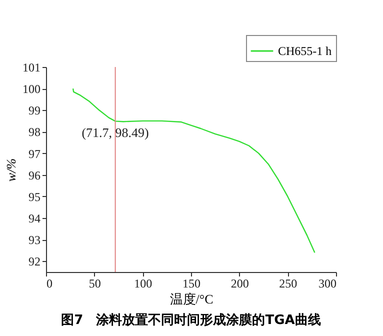 Image resolution: width=383 pixels, height=336 pixels. I want to click on y-tick-label: 93, so click(34, 240).